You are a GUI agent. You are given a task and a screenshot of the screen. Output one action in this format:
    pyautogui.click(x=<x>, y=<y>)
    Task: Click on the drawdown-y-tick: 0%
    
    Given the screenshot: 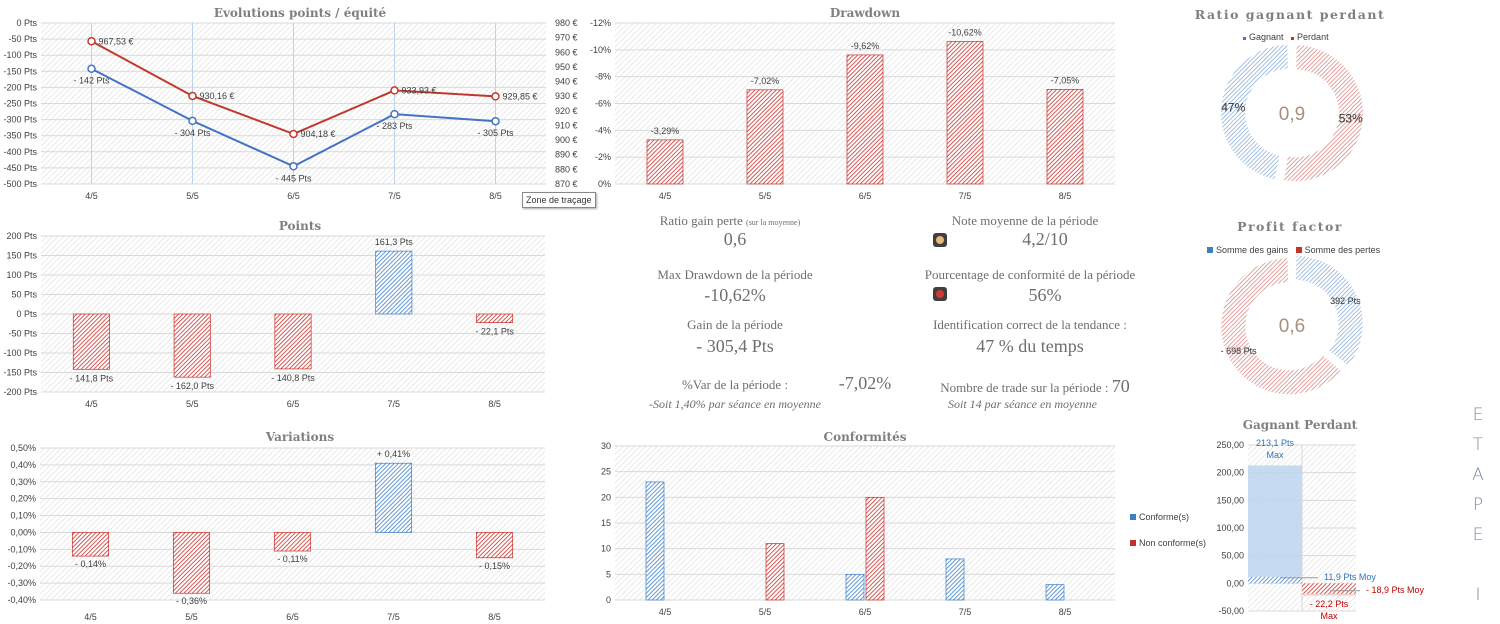 What is the action you would take?
    pyautogui.click(x=604, y=184)
    